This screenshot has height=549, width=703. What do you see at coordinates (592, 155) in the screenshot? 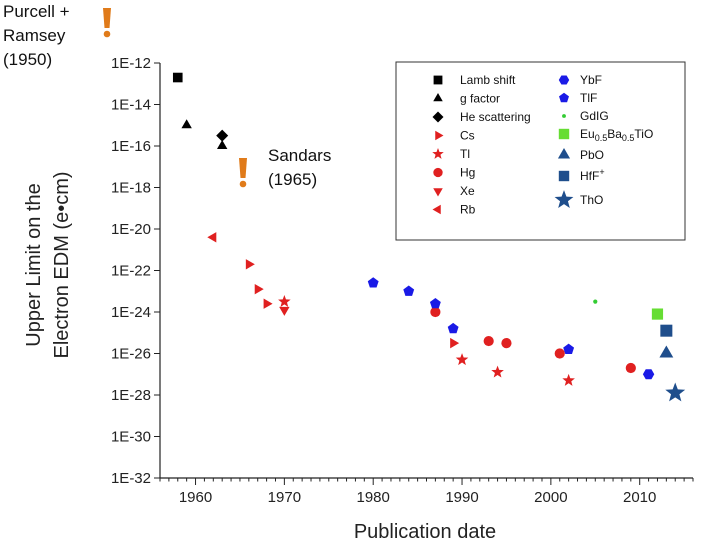
I see `legend-label: PbO` at bounding box center [592, 155].